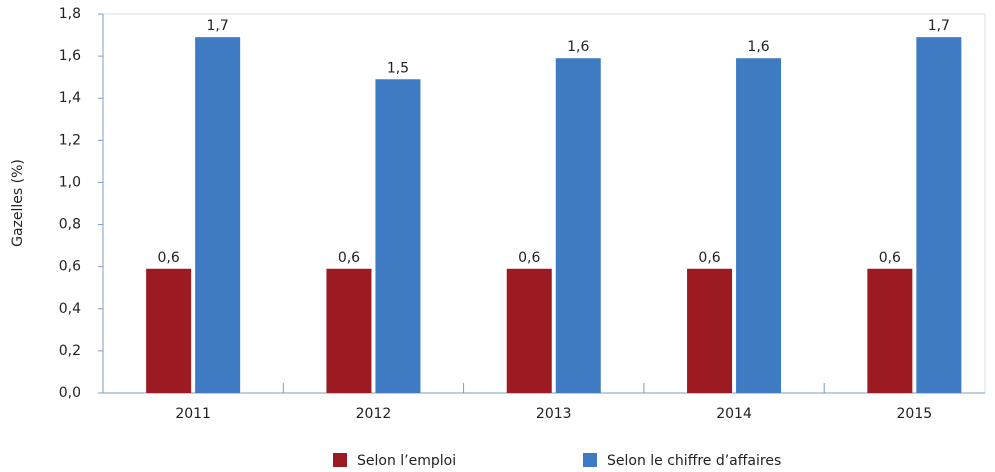 The height and width of the screenshot is (472, 995). What do you see at coordinates (70, 309) in the screenshot?
I see `y-tick-label: 0,4` at bounding box center [70, 309].